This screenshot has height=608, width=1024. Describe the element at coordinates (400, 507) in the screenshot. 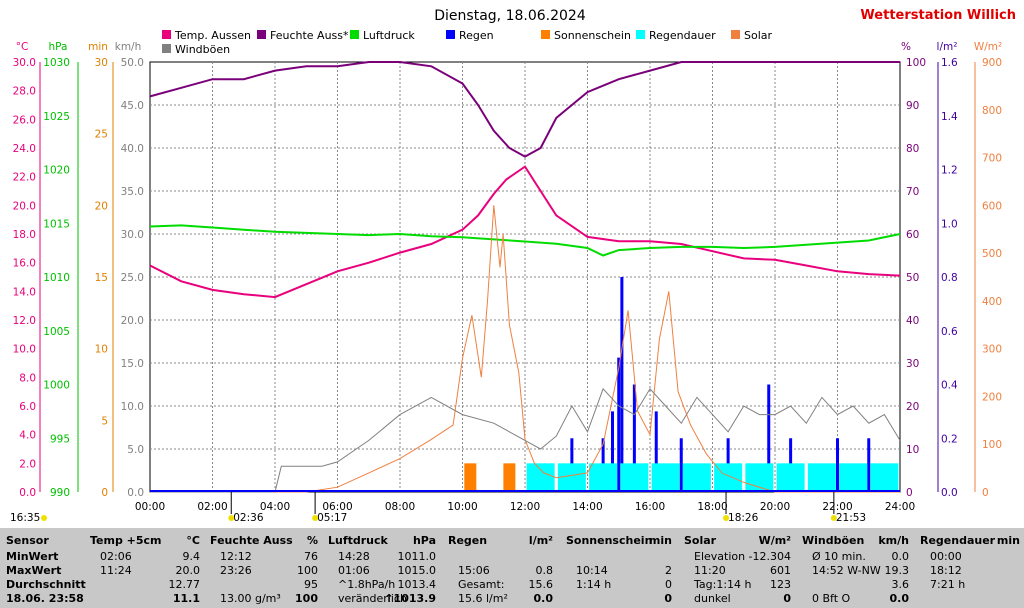

I see `x-tick-label: 08:00` at that location.